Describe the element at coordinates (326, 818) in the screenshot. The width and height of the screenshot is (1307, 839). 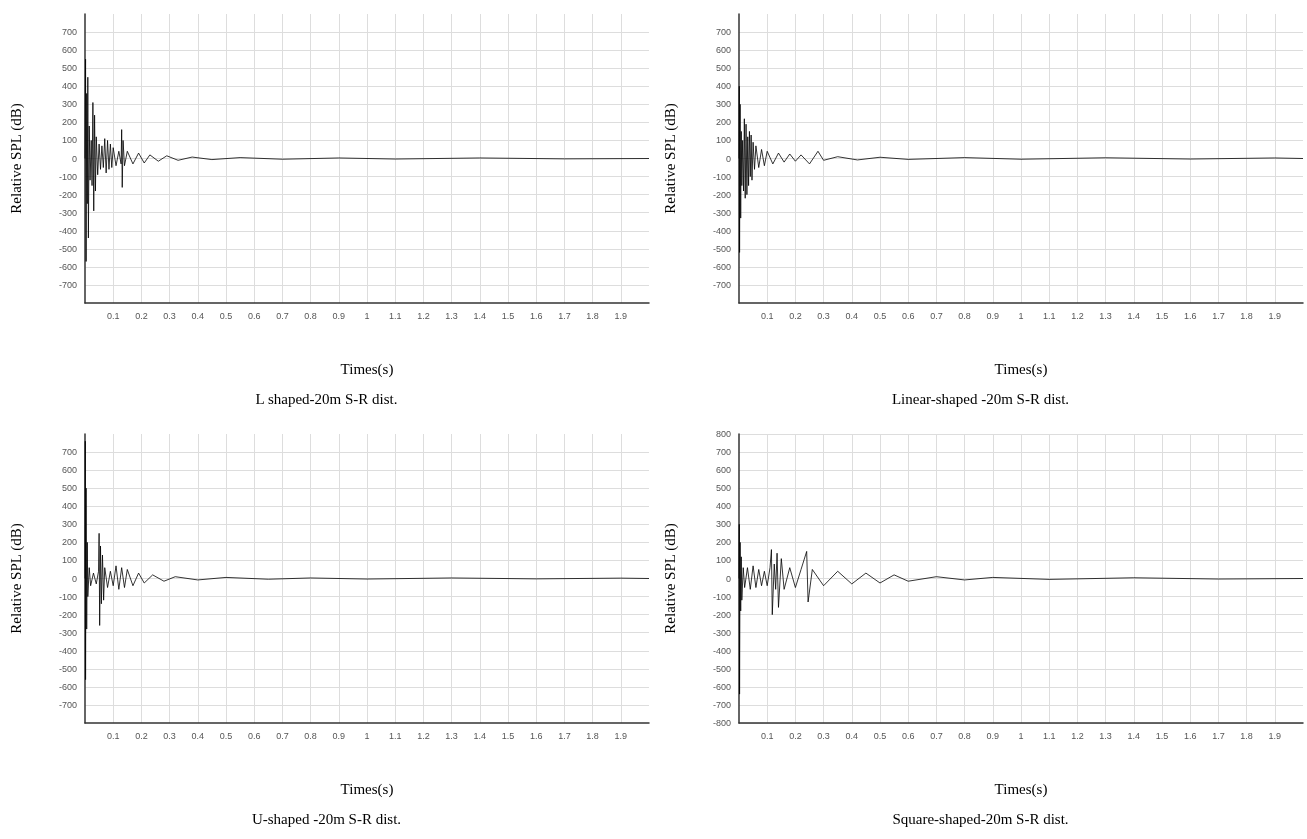
I see `text: U-shaped -20m S-R dist.` at that location.